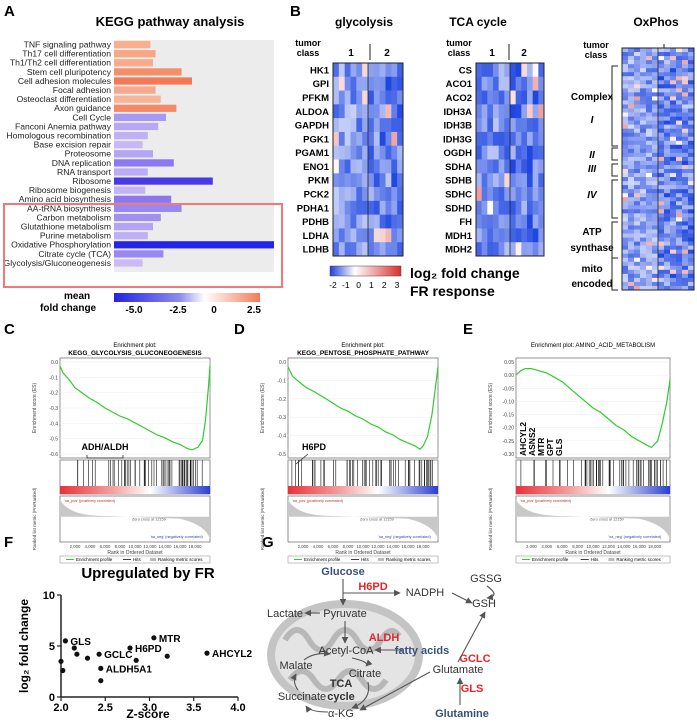 The width and height of the screenshot is (697, 722). What do you see at coordinates (425, 593) in the screenshot?
I see `node-nadph: NADPH` at bounding box center [425, 593].